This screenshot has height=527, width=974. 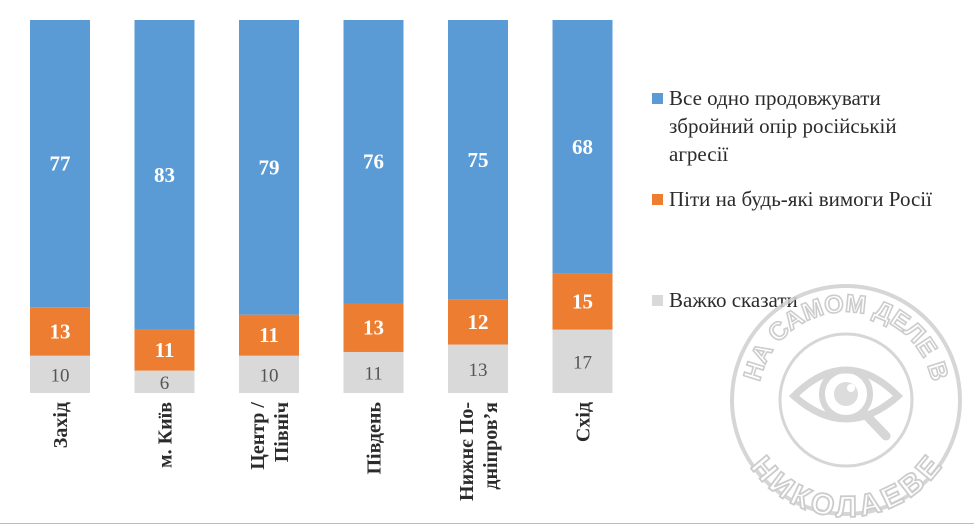 I want to click on data-label: 12, so click(x=478, y=322).